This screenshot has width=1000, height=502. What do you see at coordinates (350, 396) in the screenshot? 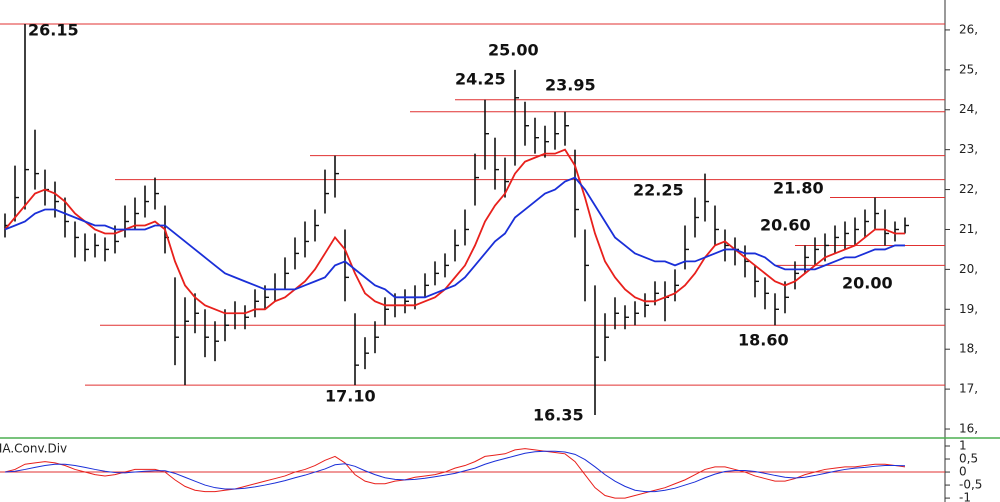
I see `annotation: 17.10` at bounding box center [350, 396].